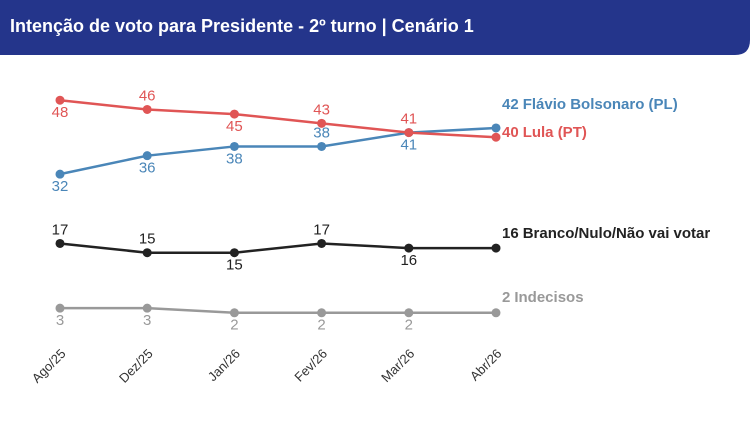 The width and height of the screenshot is (750, 426). I want to click on end-value: 2, so click(506, 297).